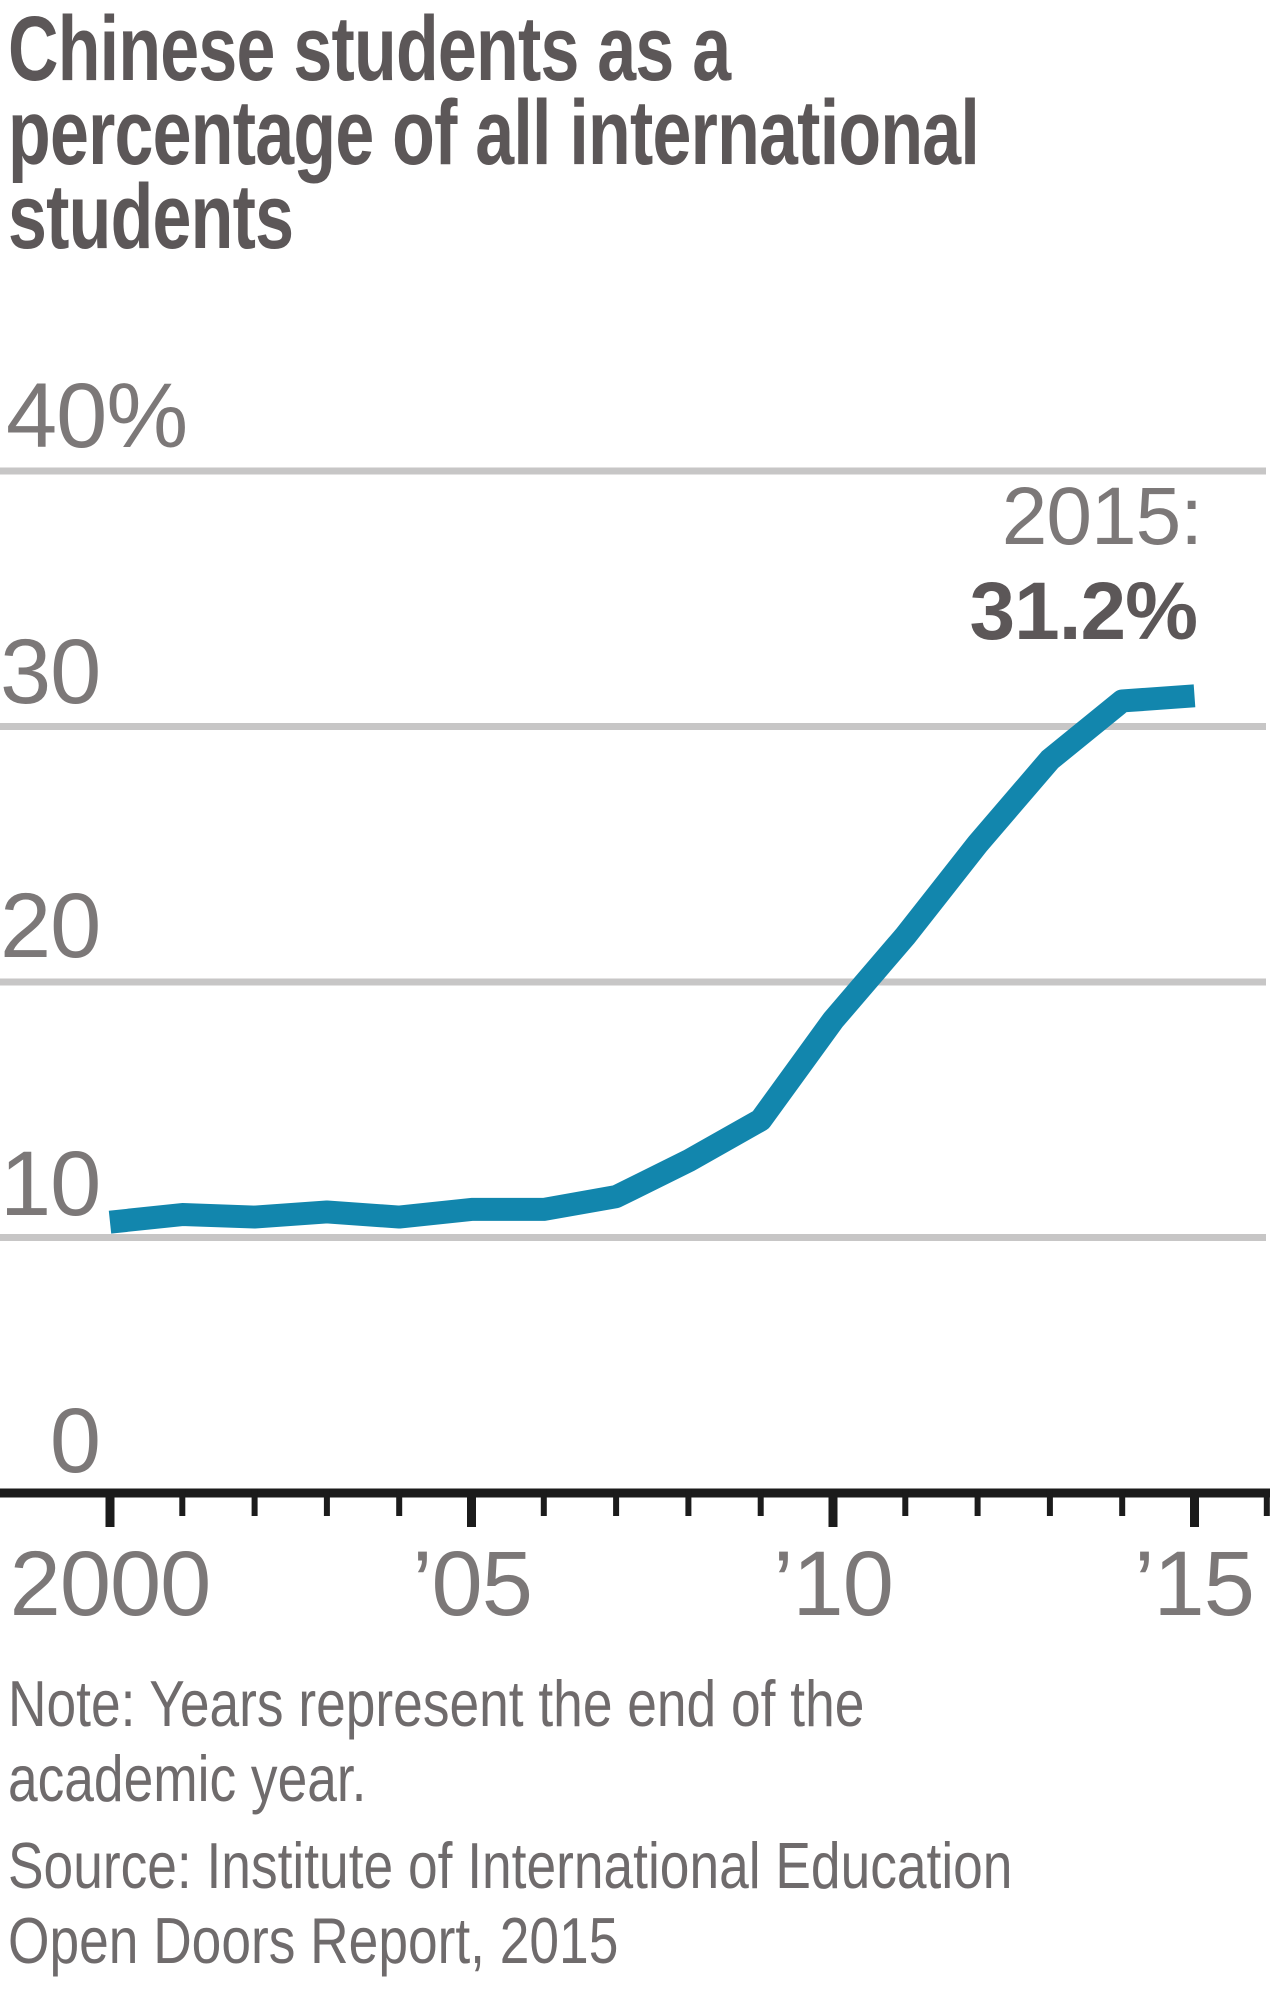 The image size is (1280, 2003). Describe the element at coordinates (151, 217) in the screenshot. I see `chart-title-line-3: students` at that location.